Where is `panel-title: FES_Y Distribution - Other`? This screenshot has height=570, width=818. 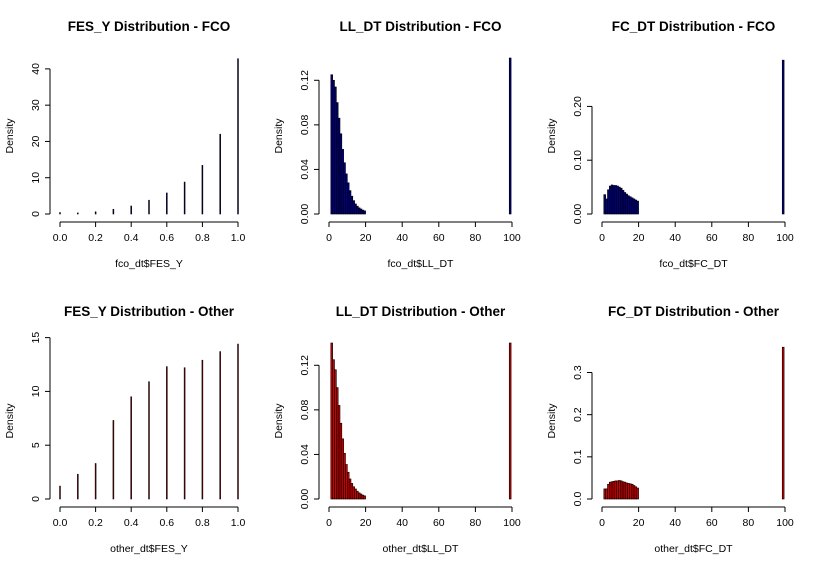 panel-title: FES_Y Distribution - Other is located at coordinates (149, 311).